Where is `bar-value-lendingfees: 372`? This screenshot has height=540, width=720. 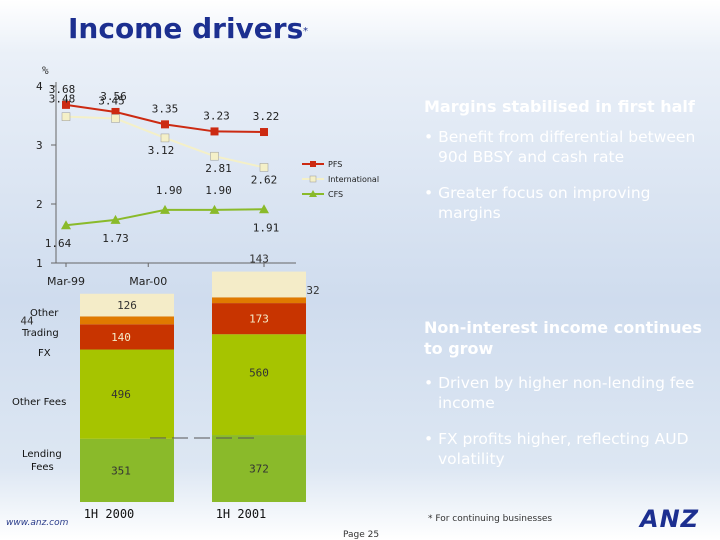 bar-value-lendingfees: 372 is located at coordinates (259, 469).